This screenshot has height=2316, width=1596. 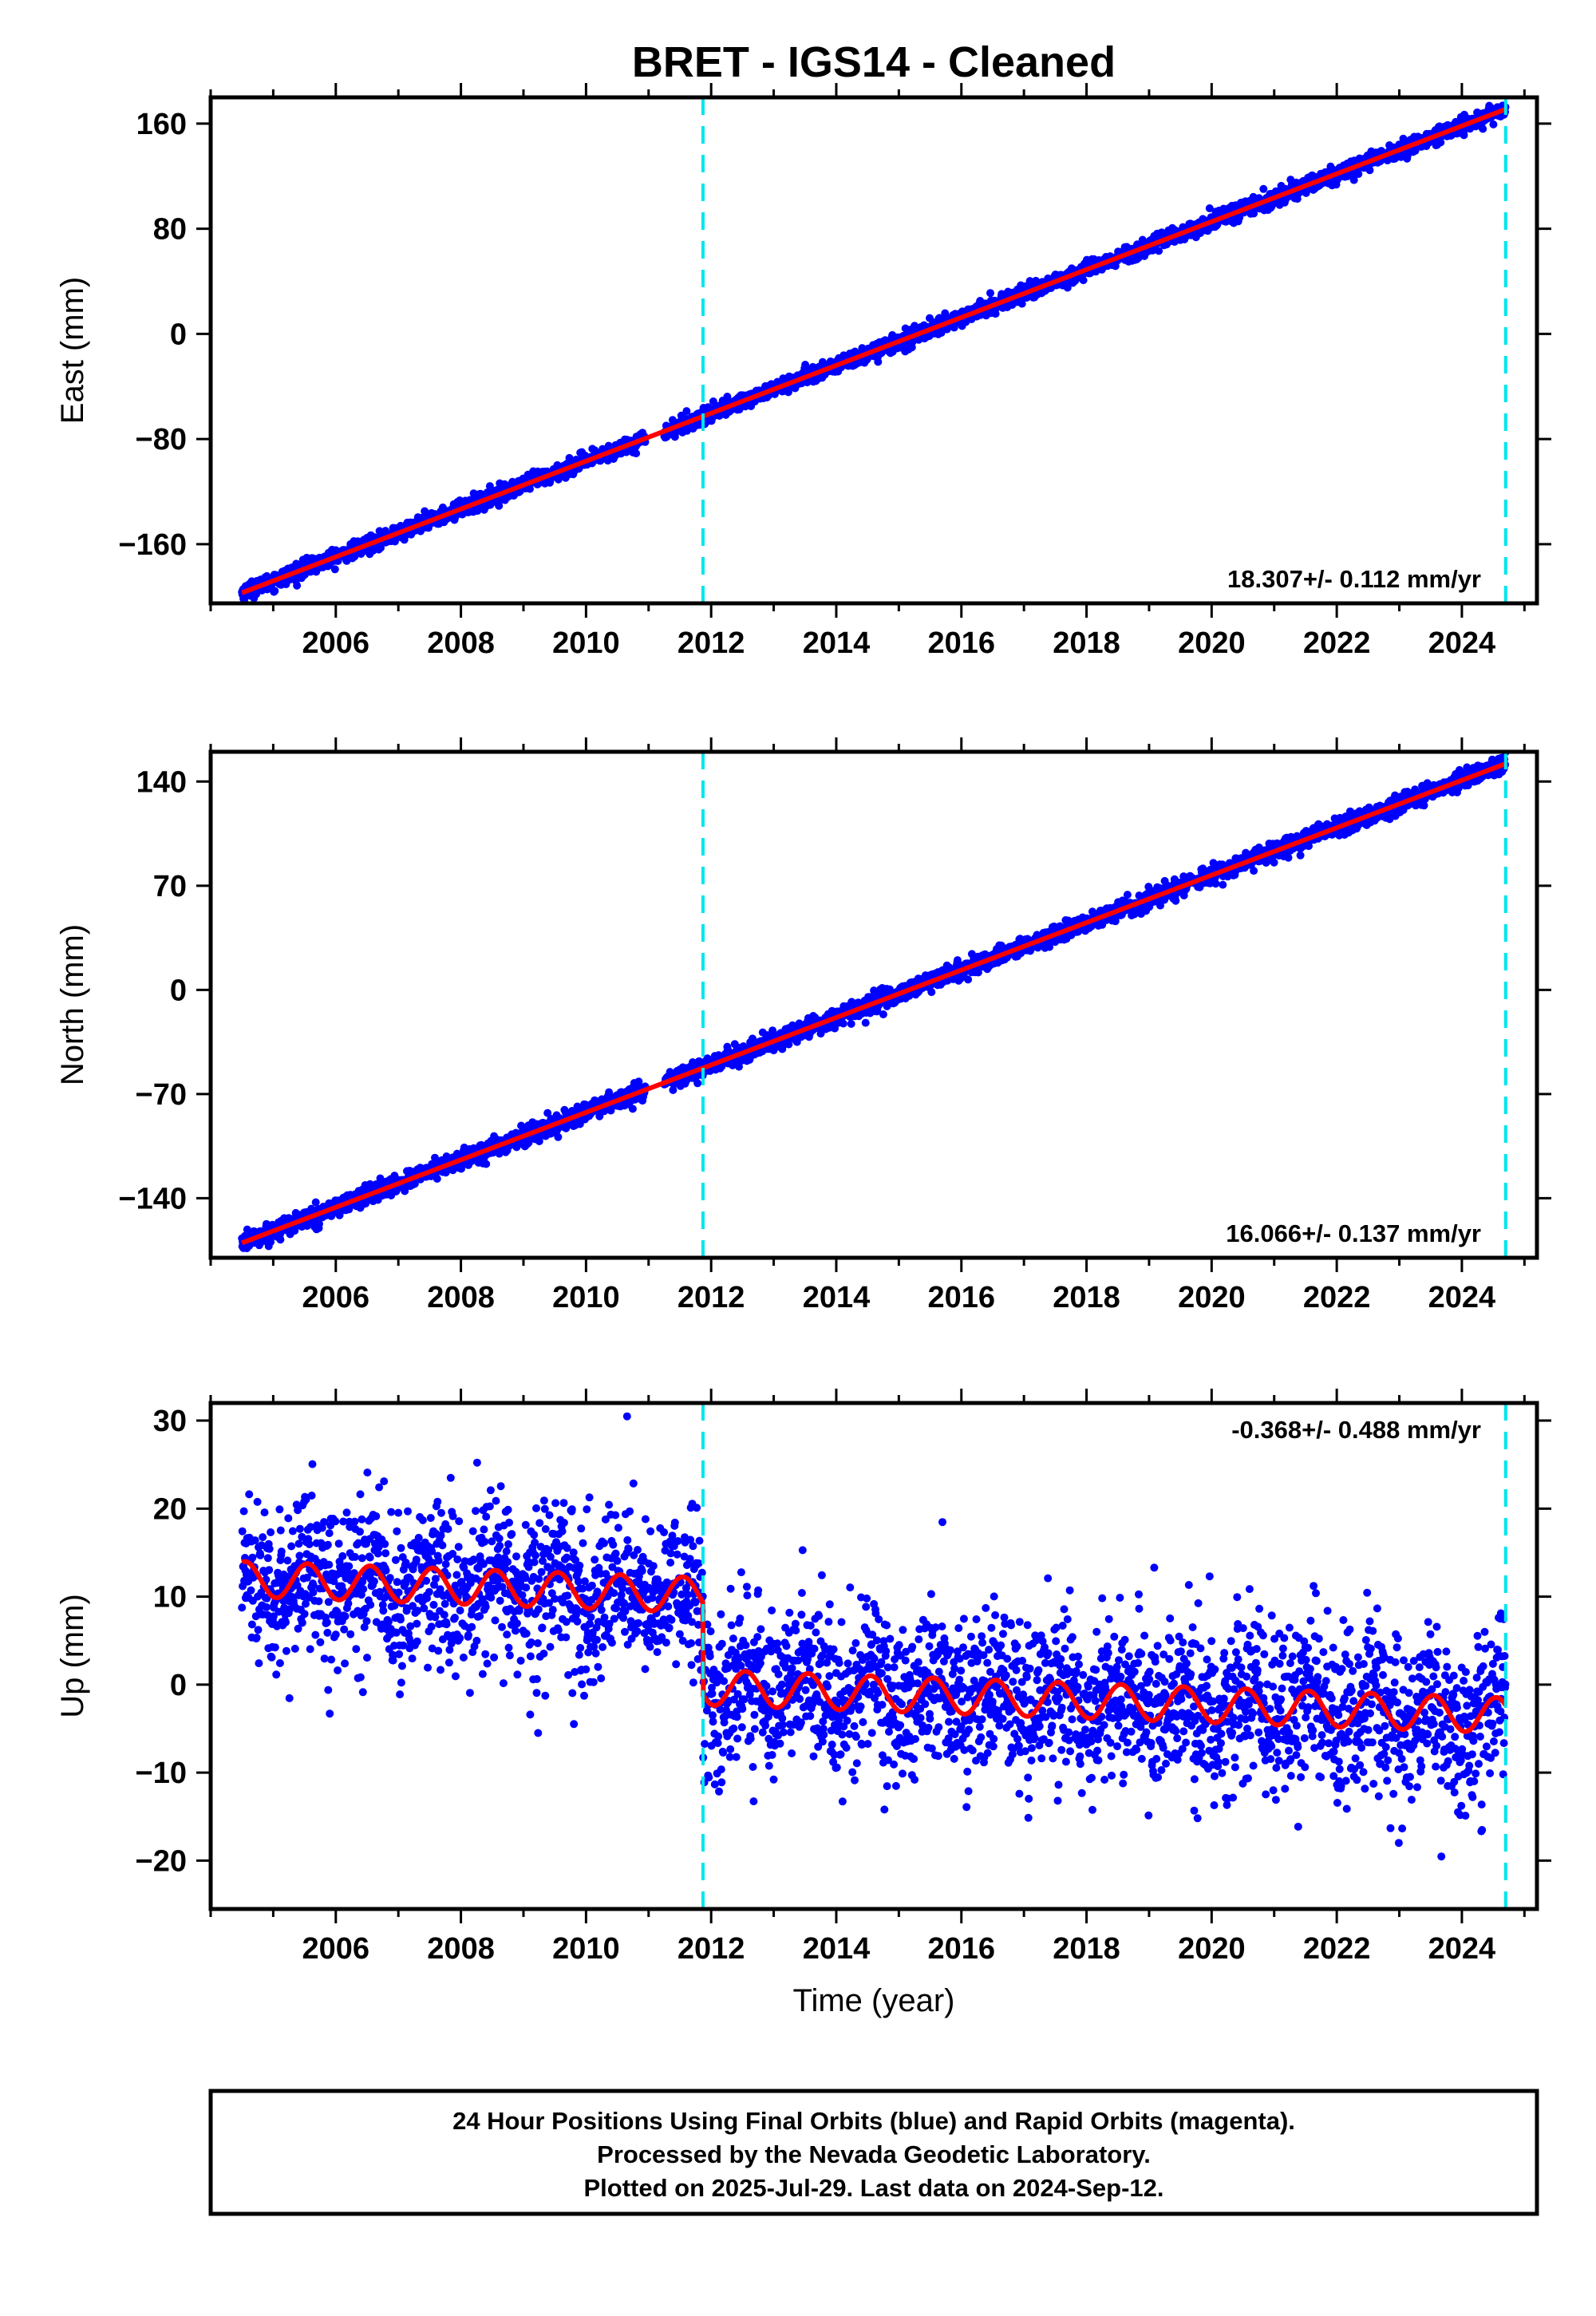 I want to click on x-tick-label: 2022, so click(x=1337, y=643).